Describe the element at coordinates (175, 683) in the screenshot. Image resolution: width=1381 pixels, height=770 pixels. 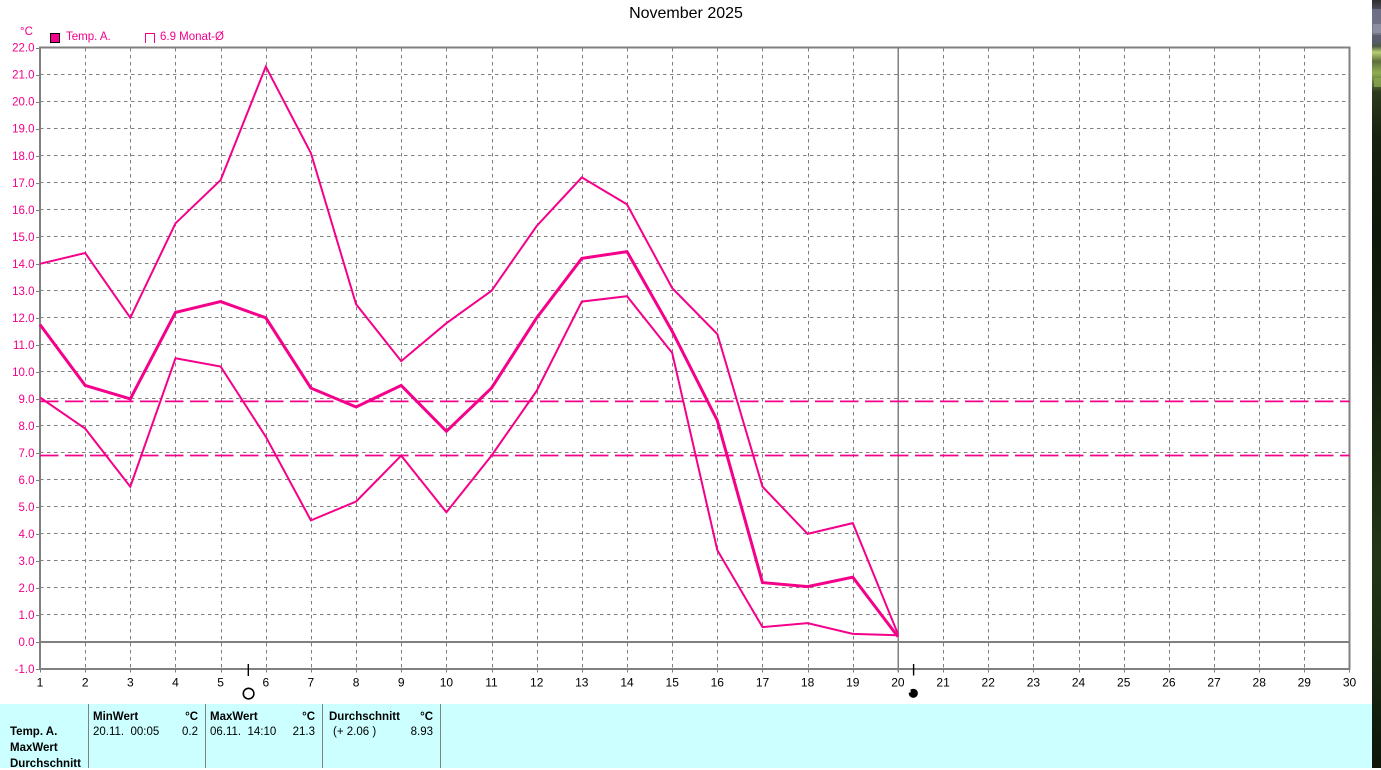
I see `svg-text: 4` at that location.